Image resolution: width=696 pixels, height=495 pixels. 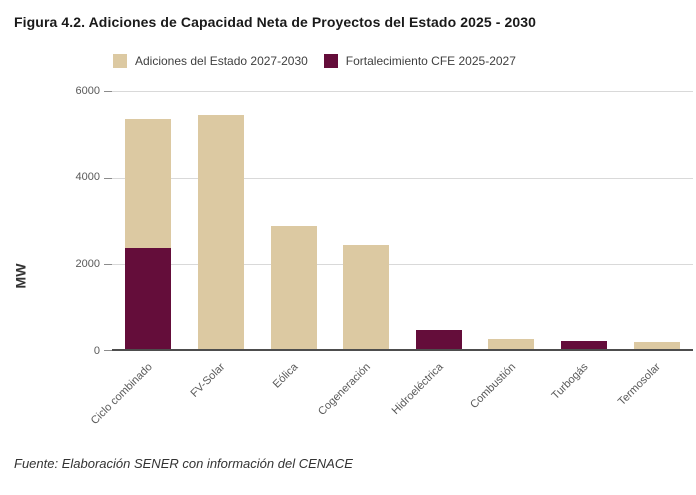 I want to click on bar-termosolar-adiciones-del-estado-2027-2030, so click(x=656, y=345).